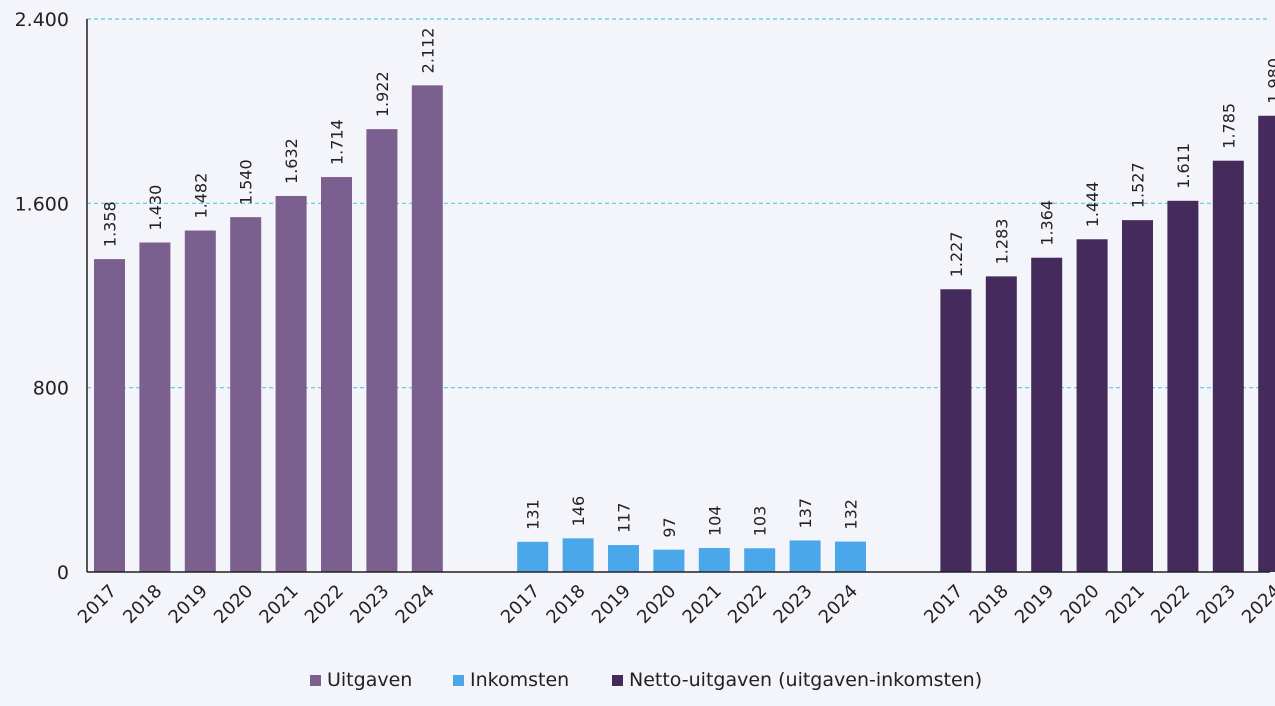 Image resolution: width=1275 pixels, height=706 pixels. What do you see at coordinates (805, 680) in the screenshot?
I see `legend-label: Netto-uitgaven (uitgaven-inkomsten)` at bounding box center [805, 680].